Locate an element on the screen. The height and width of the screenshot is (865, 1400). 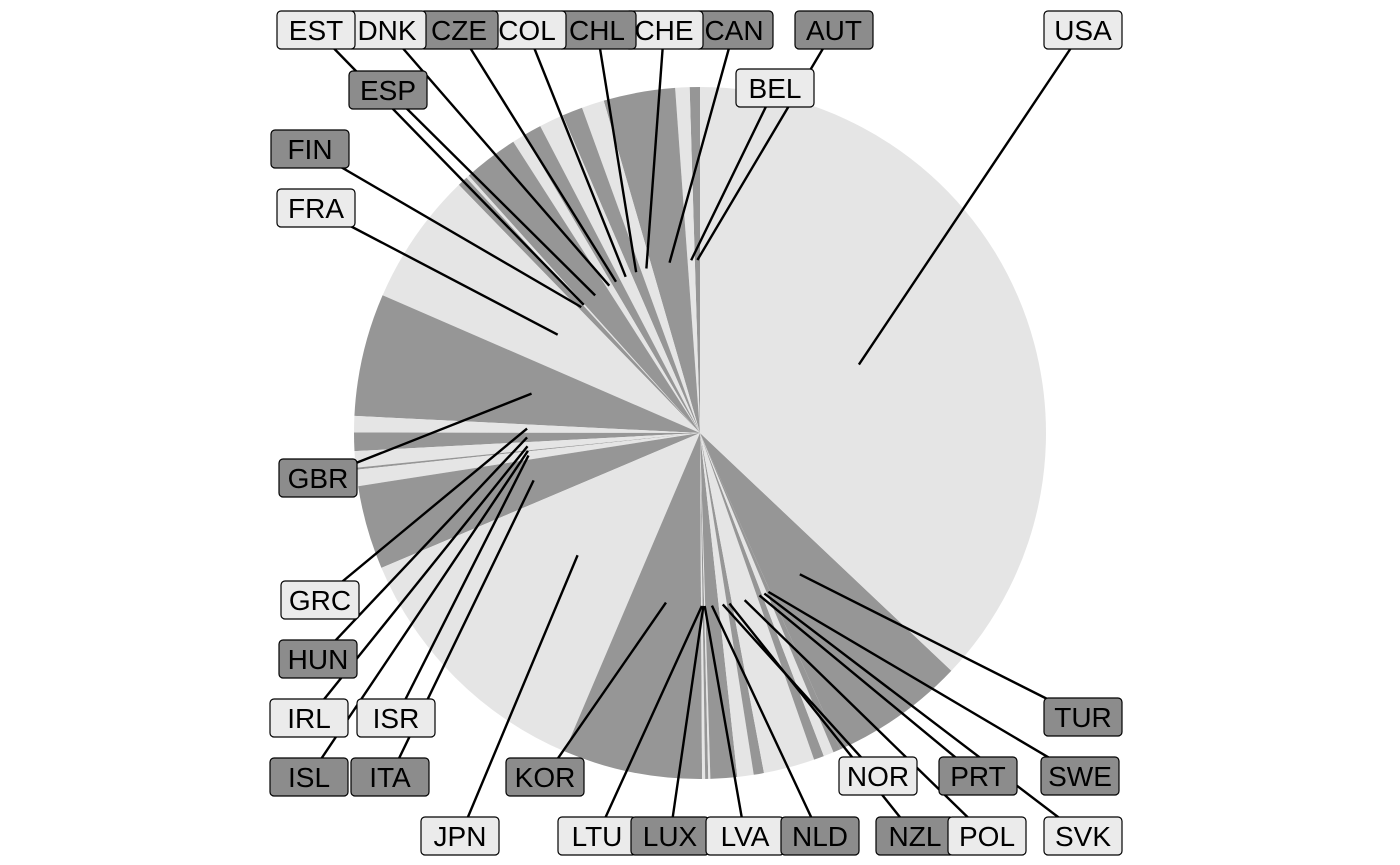
leader-line-aut is located at coordinates (766, 145).